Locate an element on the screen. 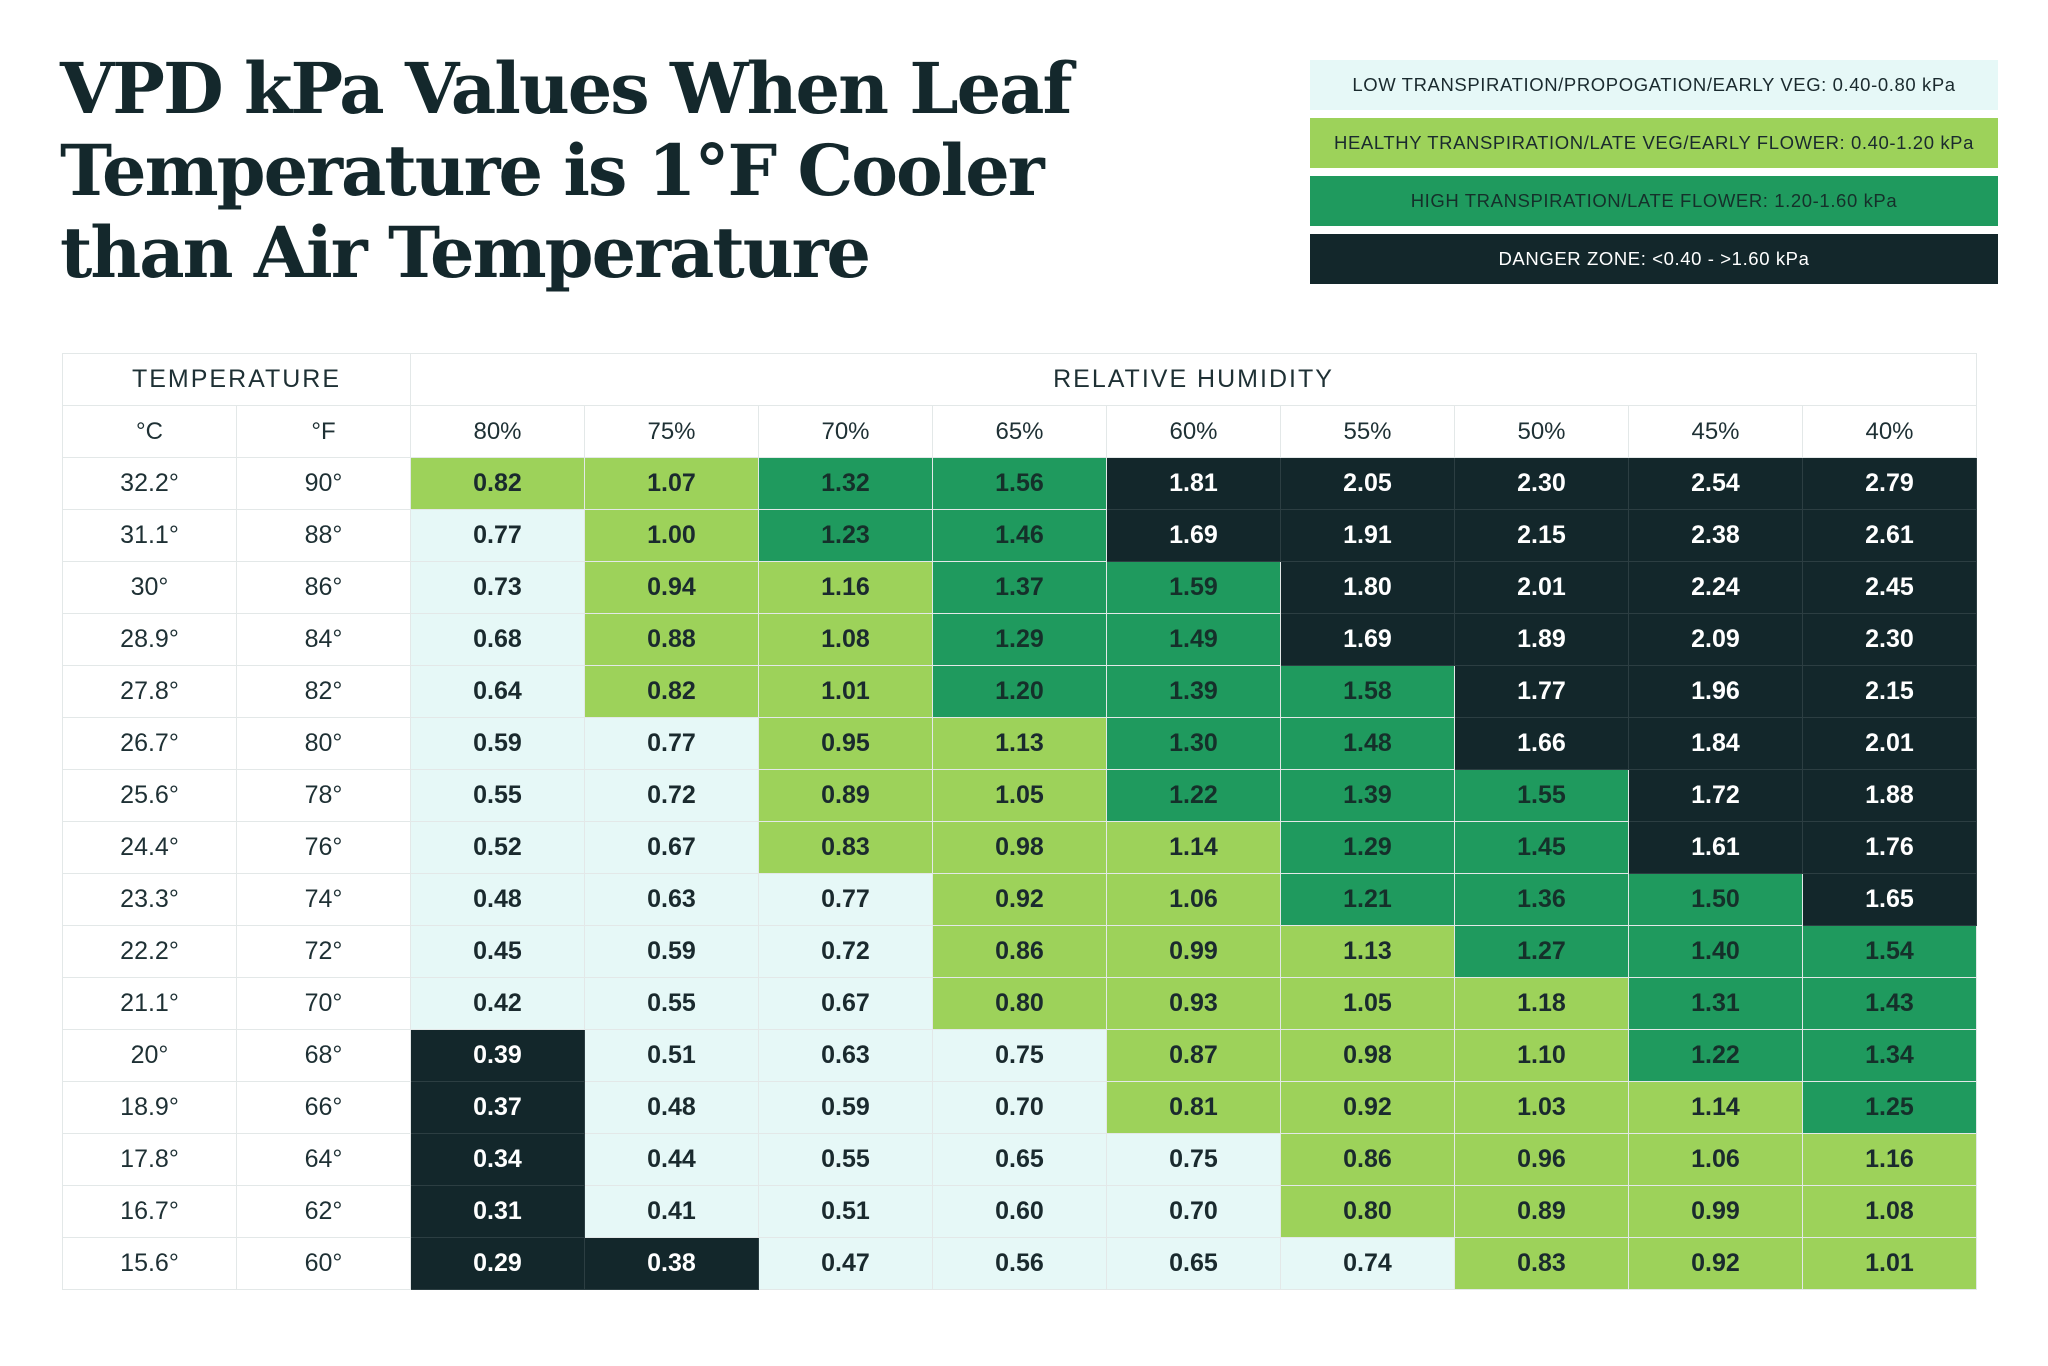 The height and width of the screenshot is (1366, 2048). vpd-value-cell: 1.14 is located at coordinates (1715, 1107).